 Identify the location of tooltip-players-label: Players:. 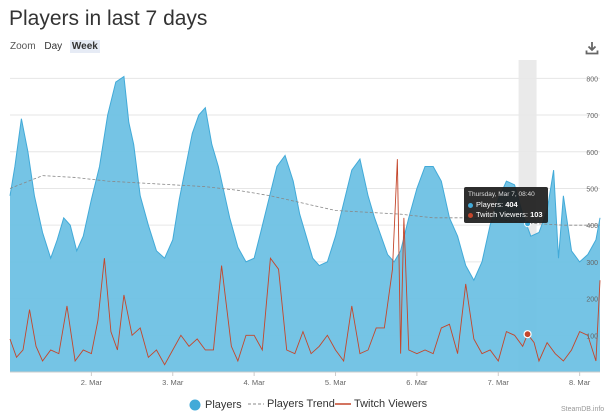
(490, 204).